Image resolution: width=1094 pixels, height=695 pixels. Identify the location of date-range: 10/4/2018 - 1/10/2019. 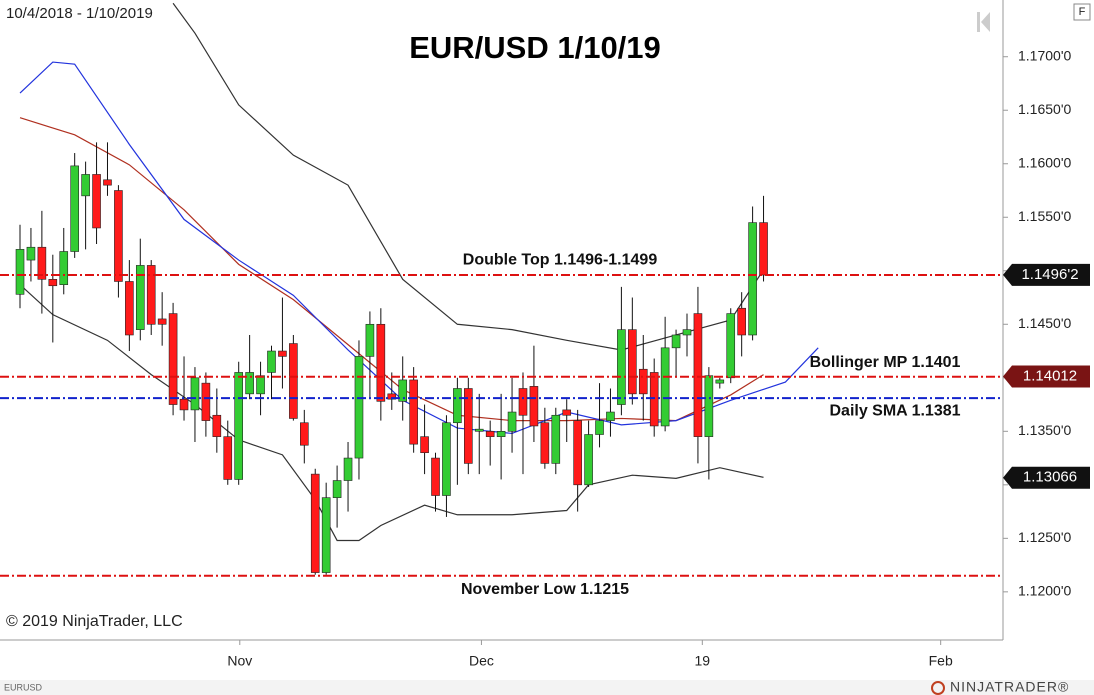
(79, 13).